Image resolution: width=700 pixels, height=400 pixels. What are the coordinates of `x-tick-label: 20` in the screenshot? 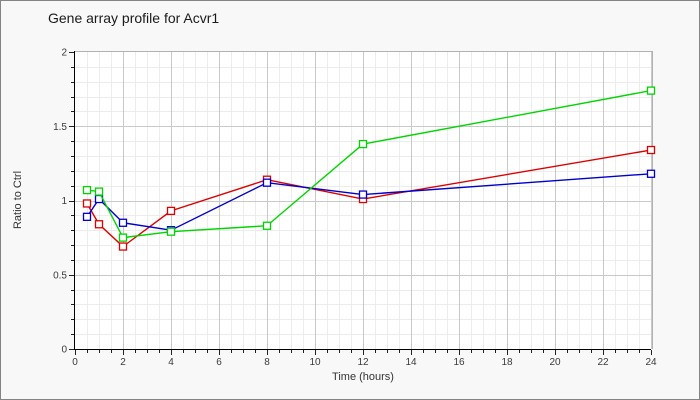 It's located at (555, 362).